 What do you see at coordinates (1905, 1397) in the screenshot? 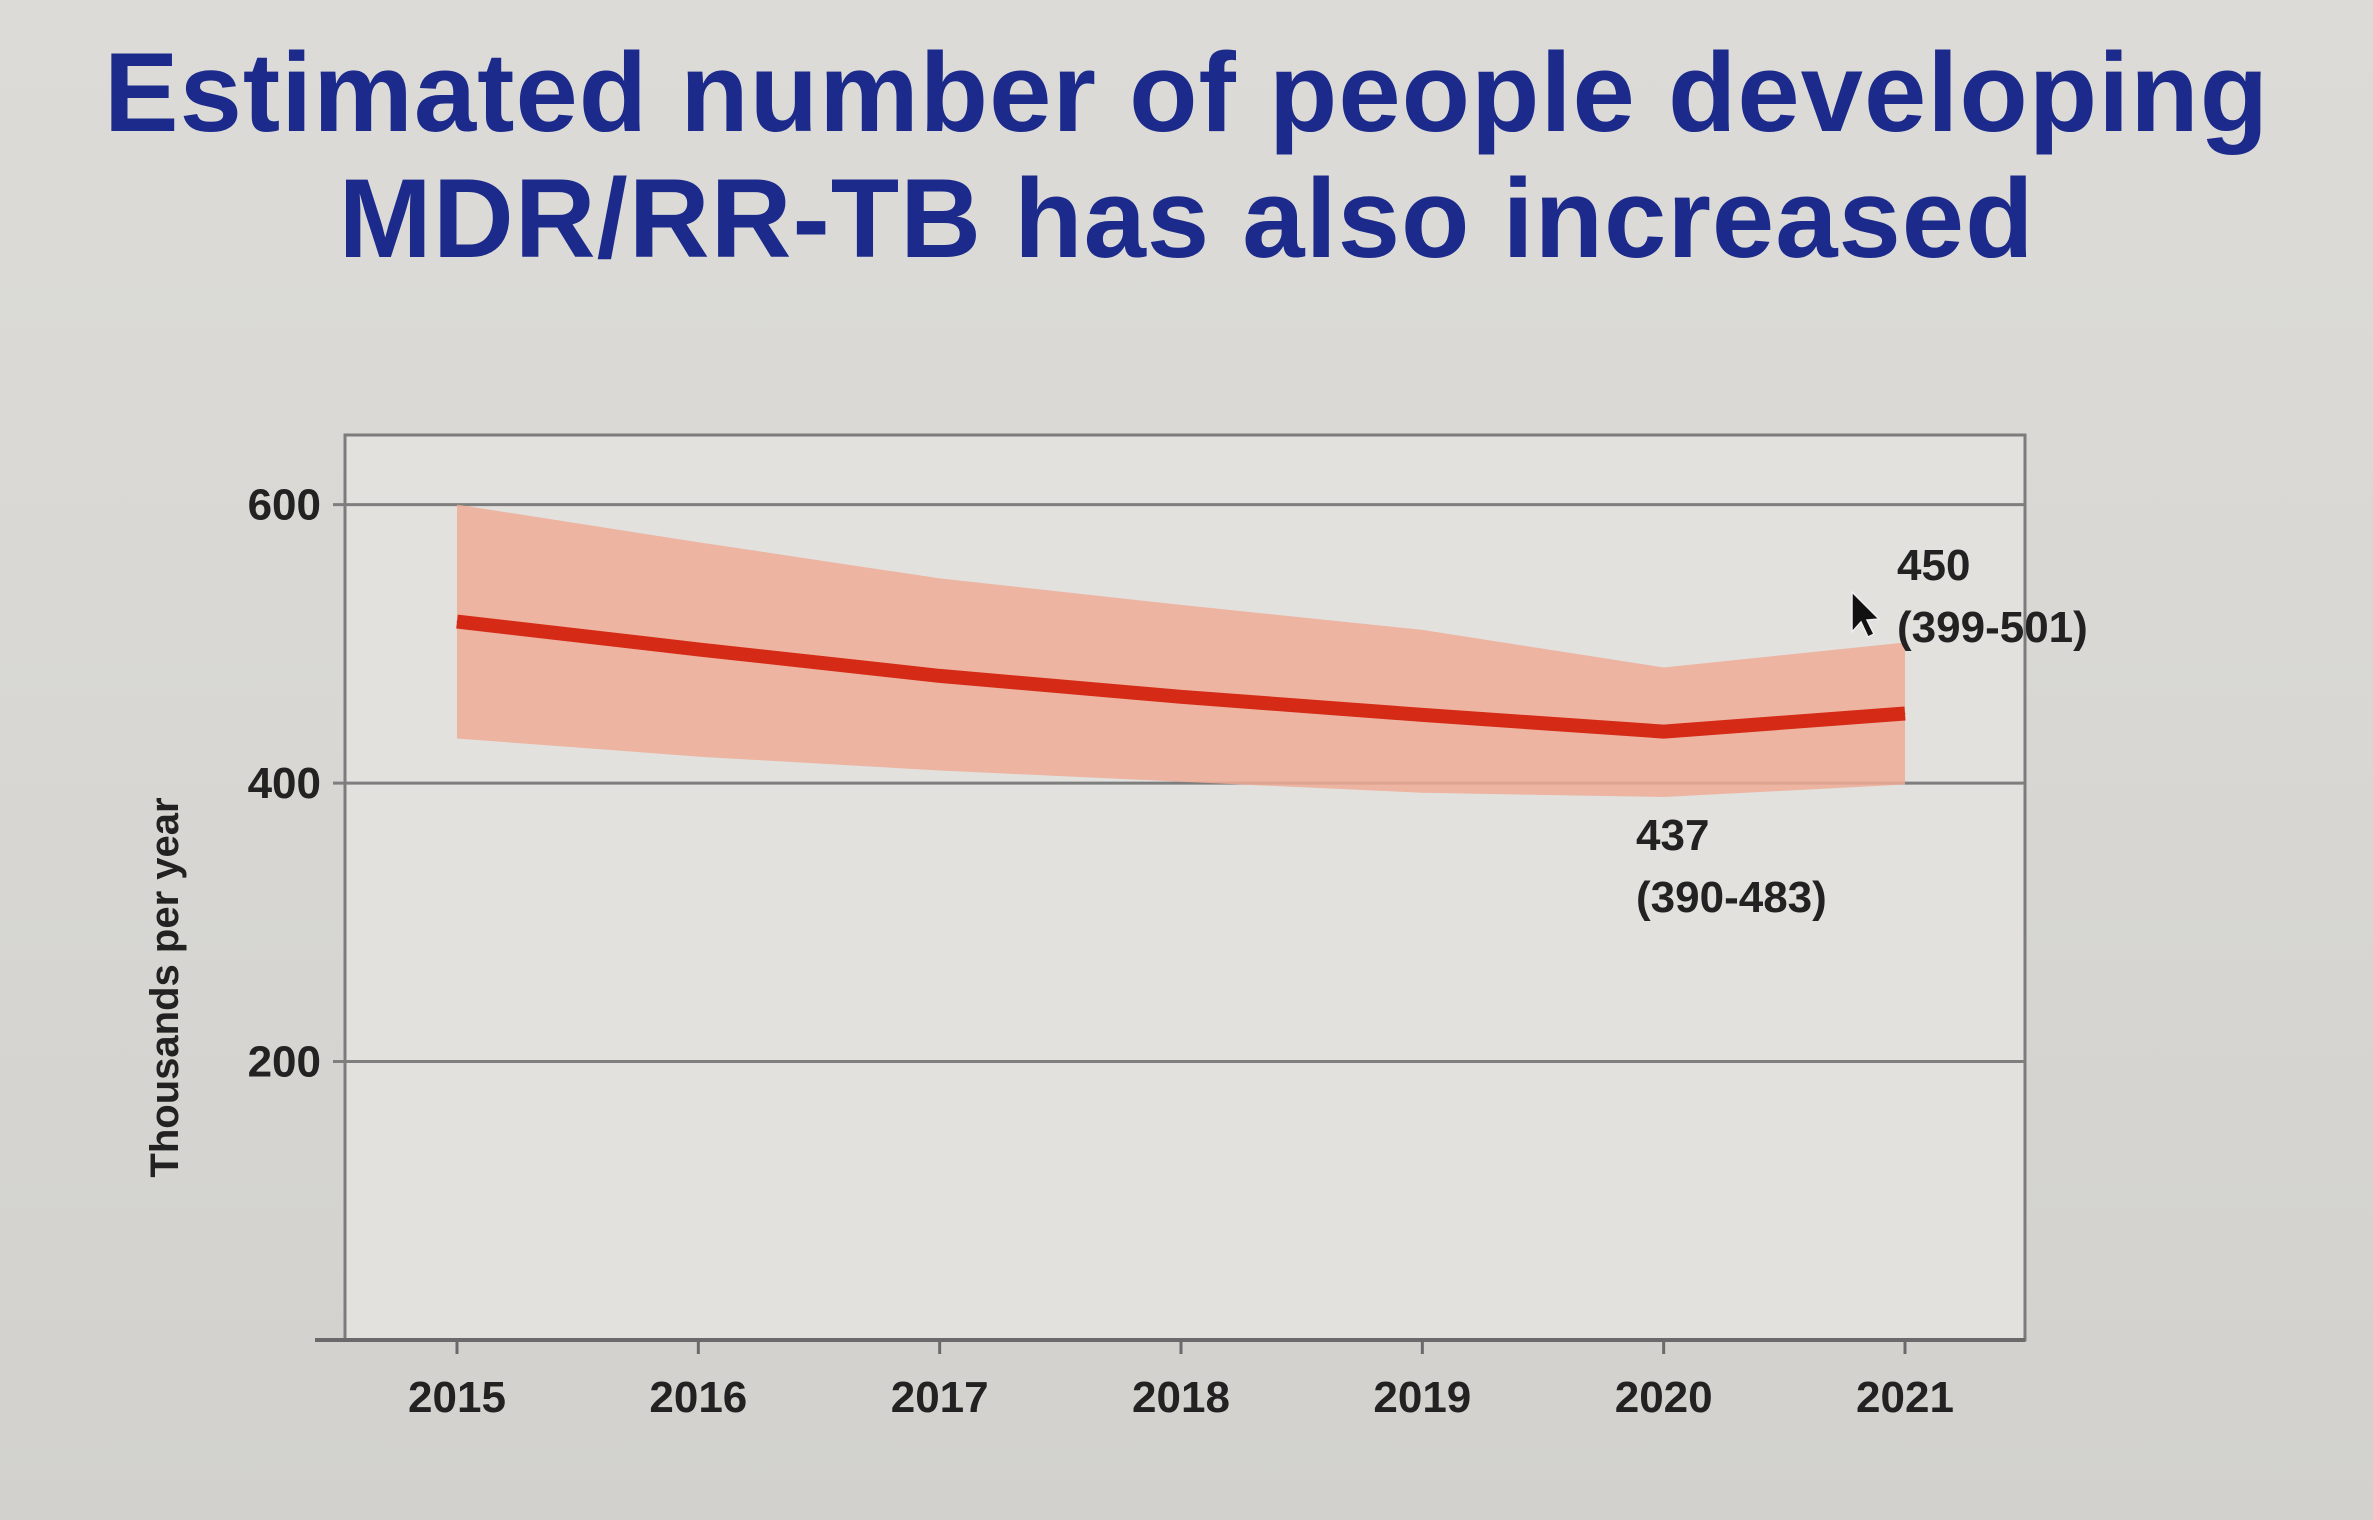
I see `x-tick-label: 2021` at bounding box center [1905, 1397].